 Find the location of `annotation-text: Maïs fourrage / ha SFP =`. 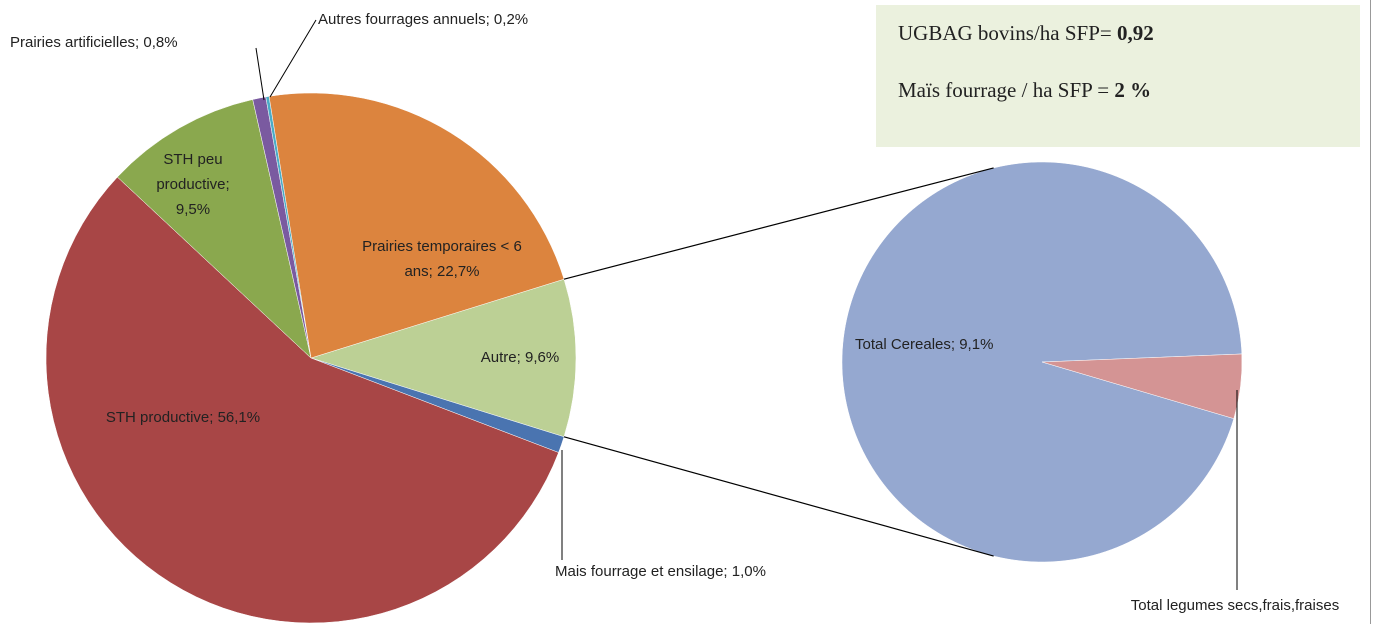

annotation-text: Maïs fourrage / ha SFP = is located at coordinates (1003, 90).